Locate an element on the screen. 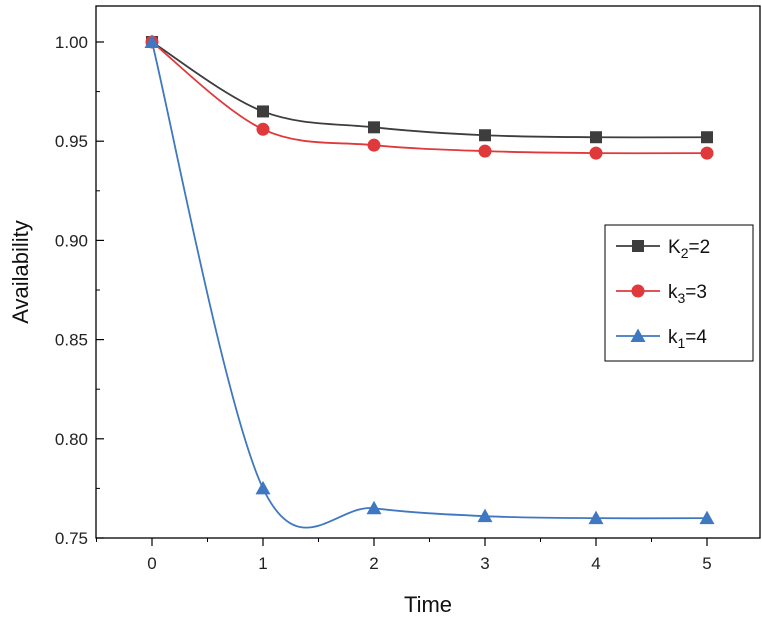 Image resolution: width=762 pixels, height=620 pixels. x-tick-label: 4 is located at coordinates (595, 563).